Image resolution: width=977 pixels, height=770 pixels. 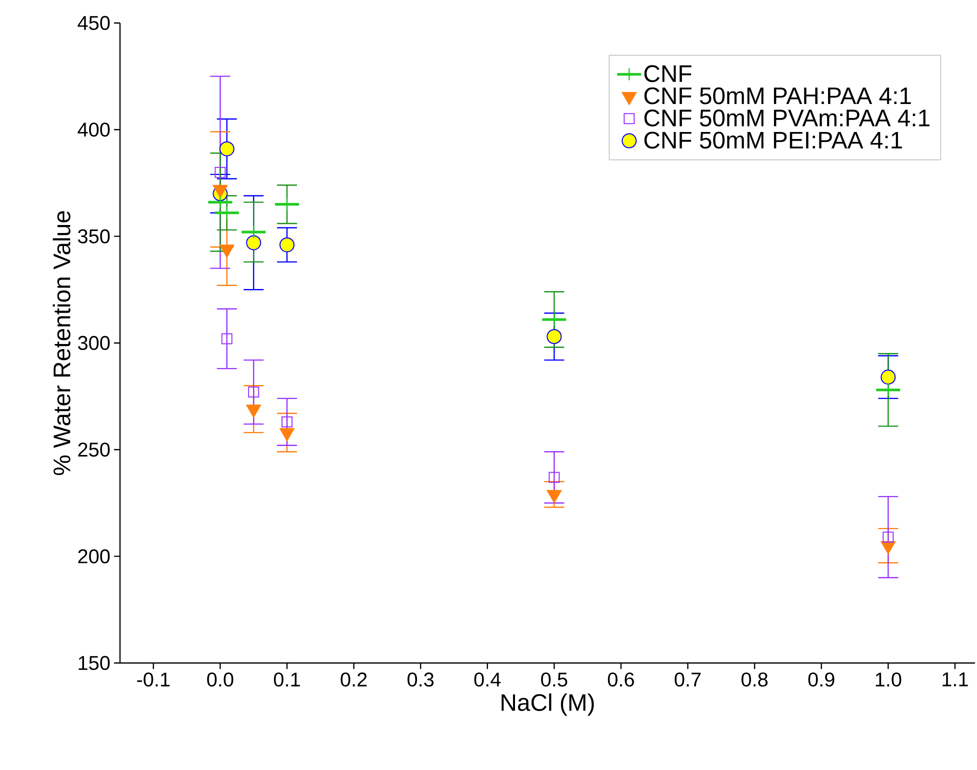 What do you see at coordinates (821, 679) in the screenshot?
I see `x-tick-label: 0.9` at bounding box center [821, 679].